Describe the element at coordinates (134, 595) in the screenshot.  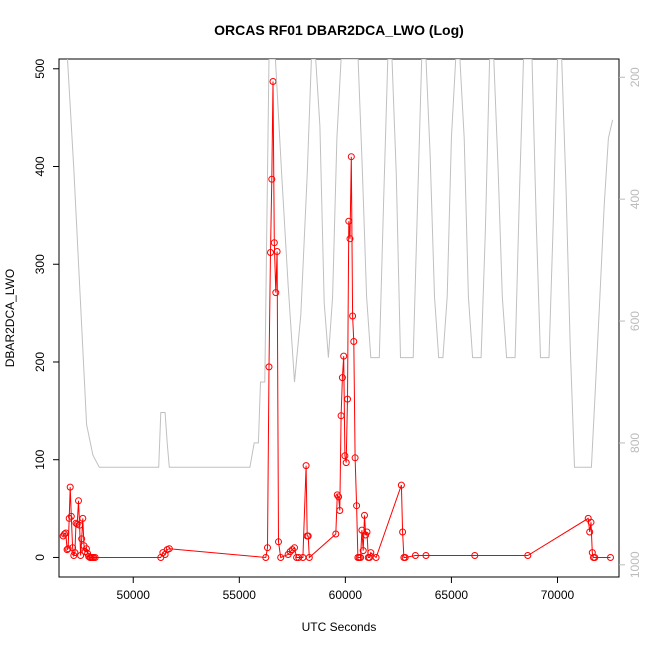
I see `x-tick-label: 50000` at that location.